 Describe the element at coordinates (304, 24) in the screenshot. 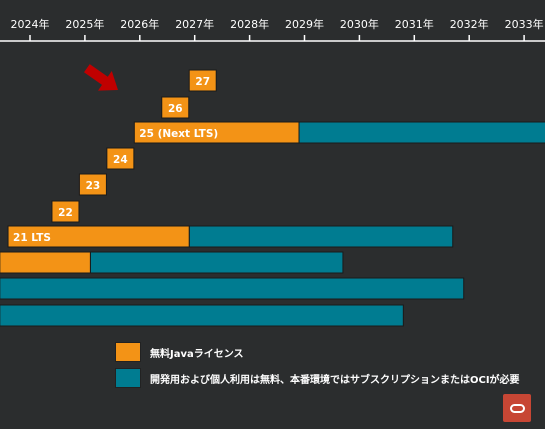

I see `x-tick-label: 2029年` at that location.